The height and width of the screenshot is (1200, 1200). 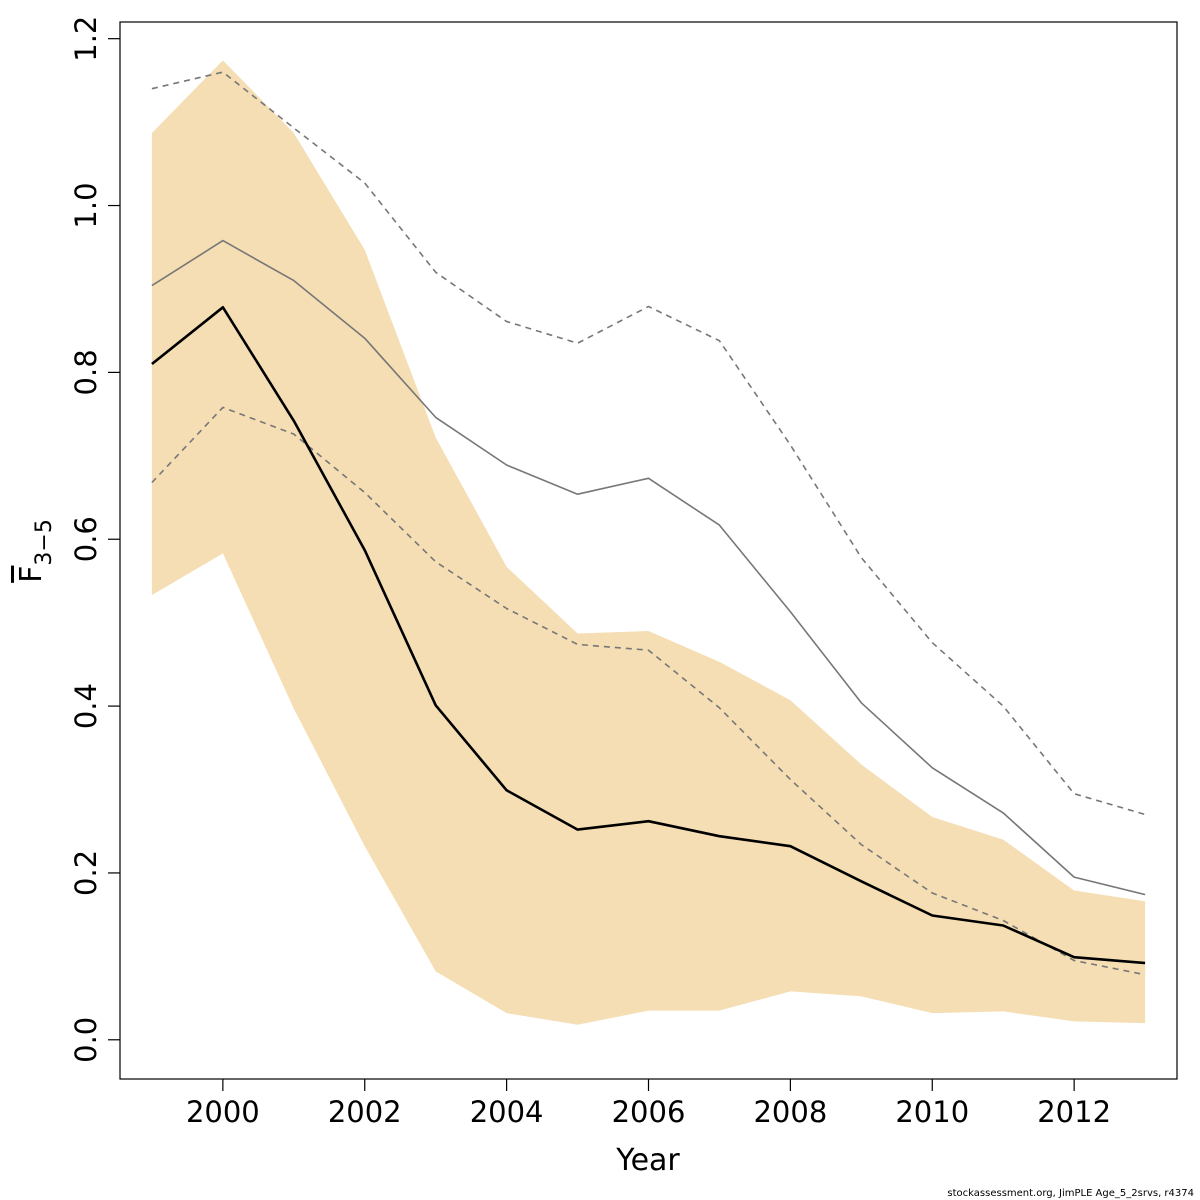 I want to click on y-axis: 0.0 0.2 0.4 0.6 0.8 1.0 1.2, so click(x=94, y=539).